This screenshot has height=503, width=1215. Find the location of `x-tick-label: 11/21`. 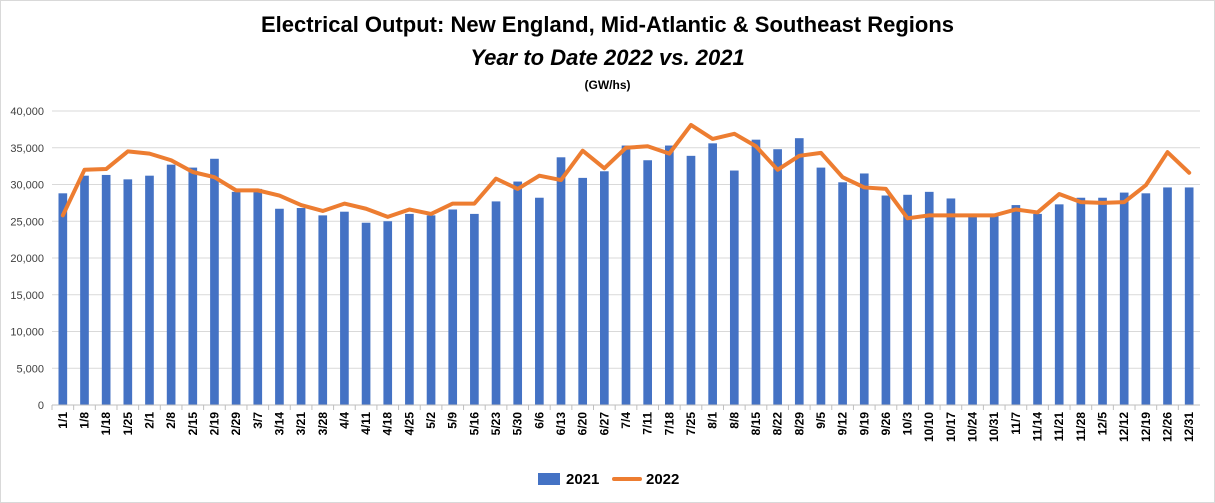

x-tick-label: 11/21 is located at coordinates (1059, 427).